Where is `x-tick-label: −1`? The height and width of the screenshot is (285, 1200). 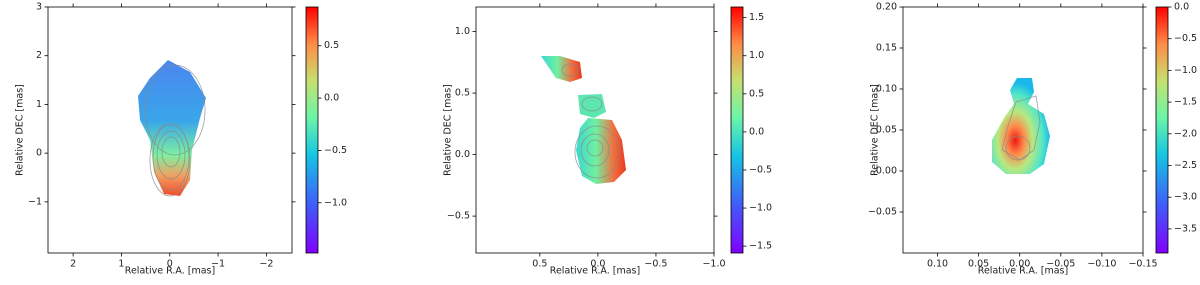 x-tick-label: −1 is located at coordinates (218, 264).